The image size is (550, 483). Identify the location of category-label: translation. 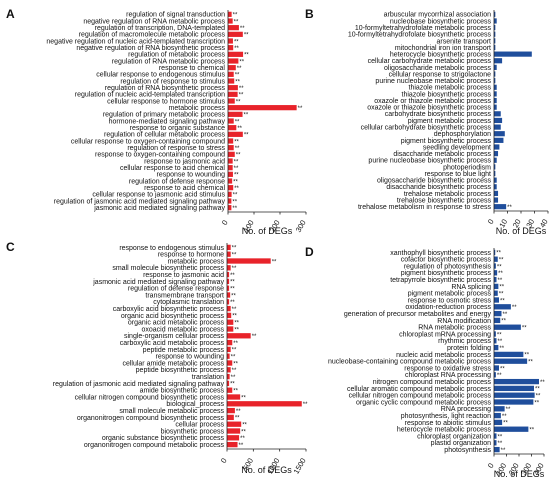
(208, 377).